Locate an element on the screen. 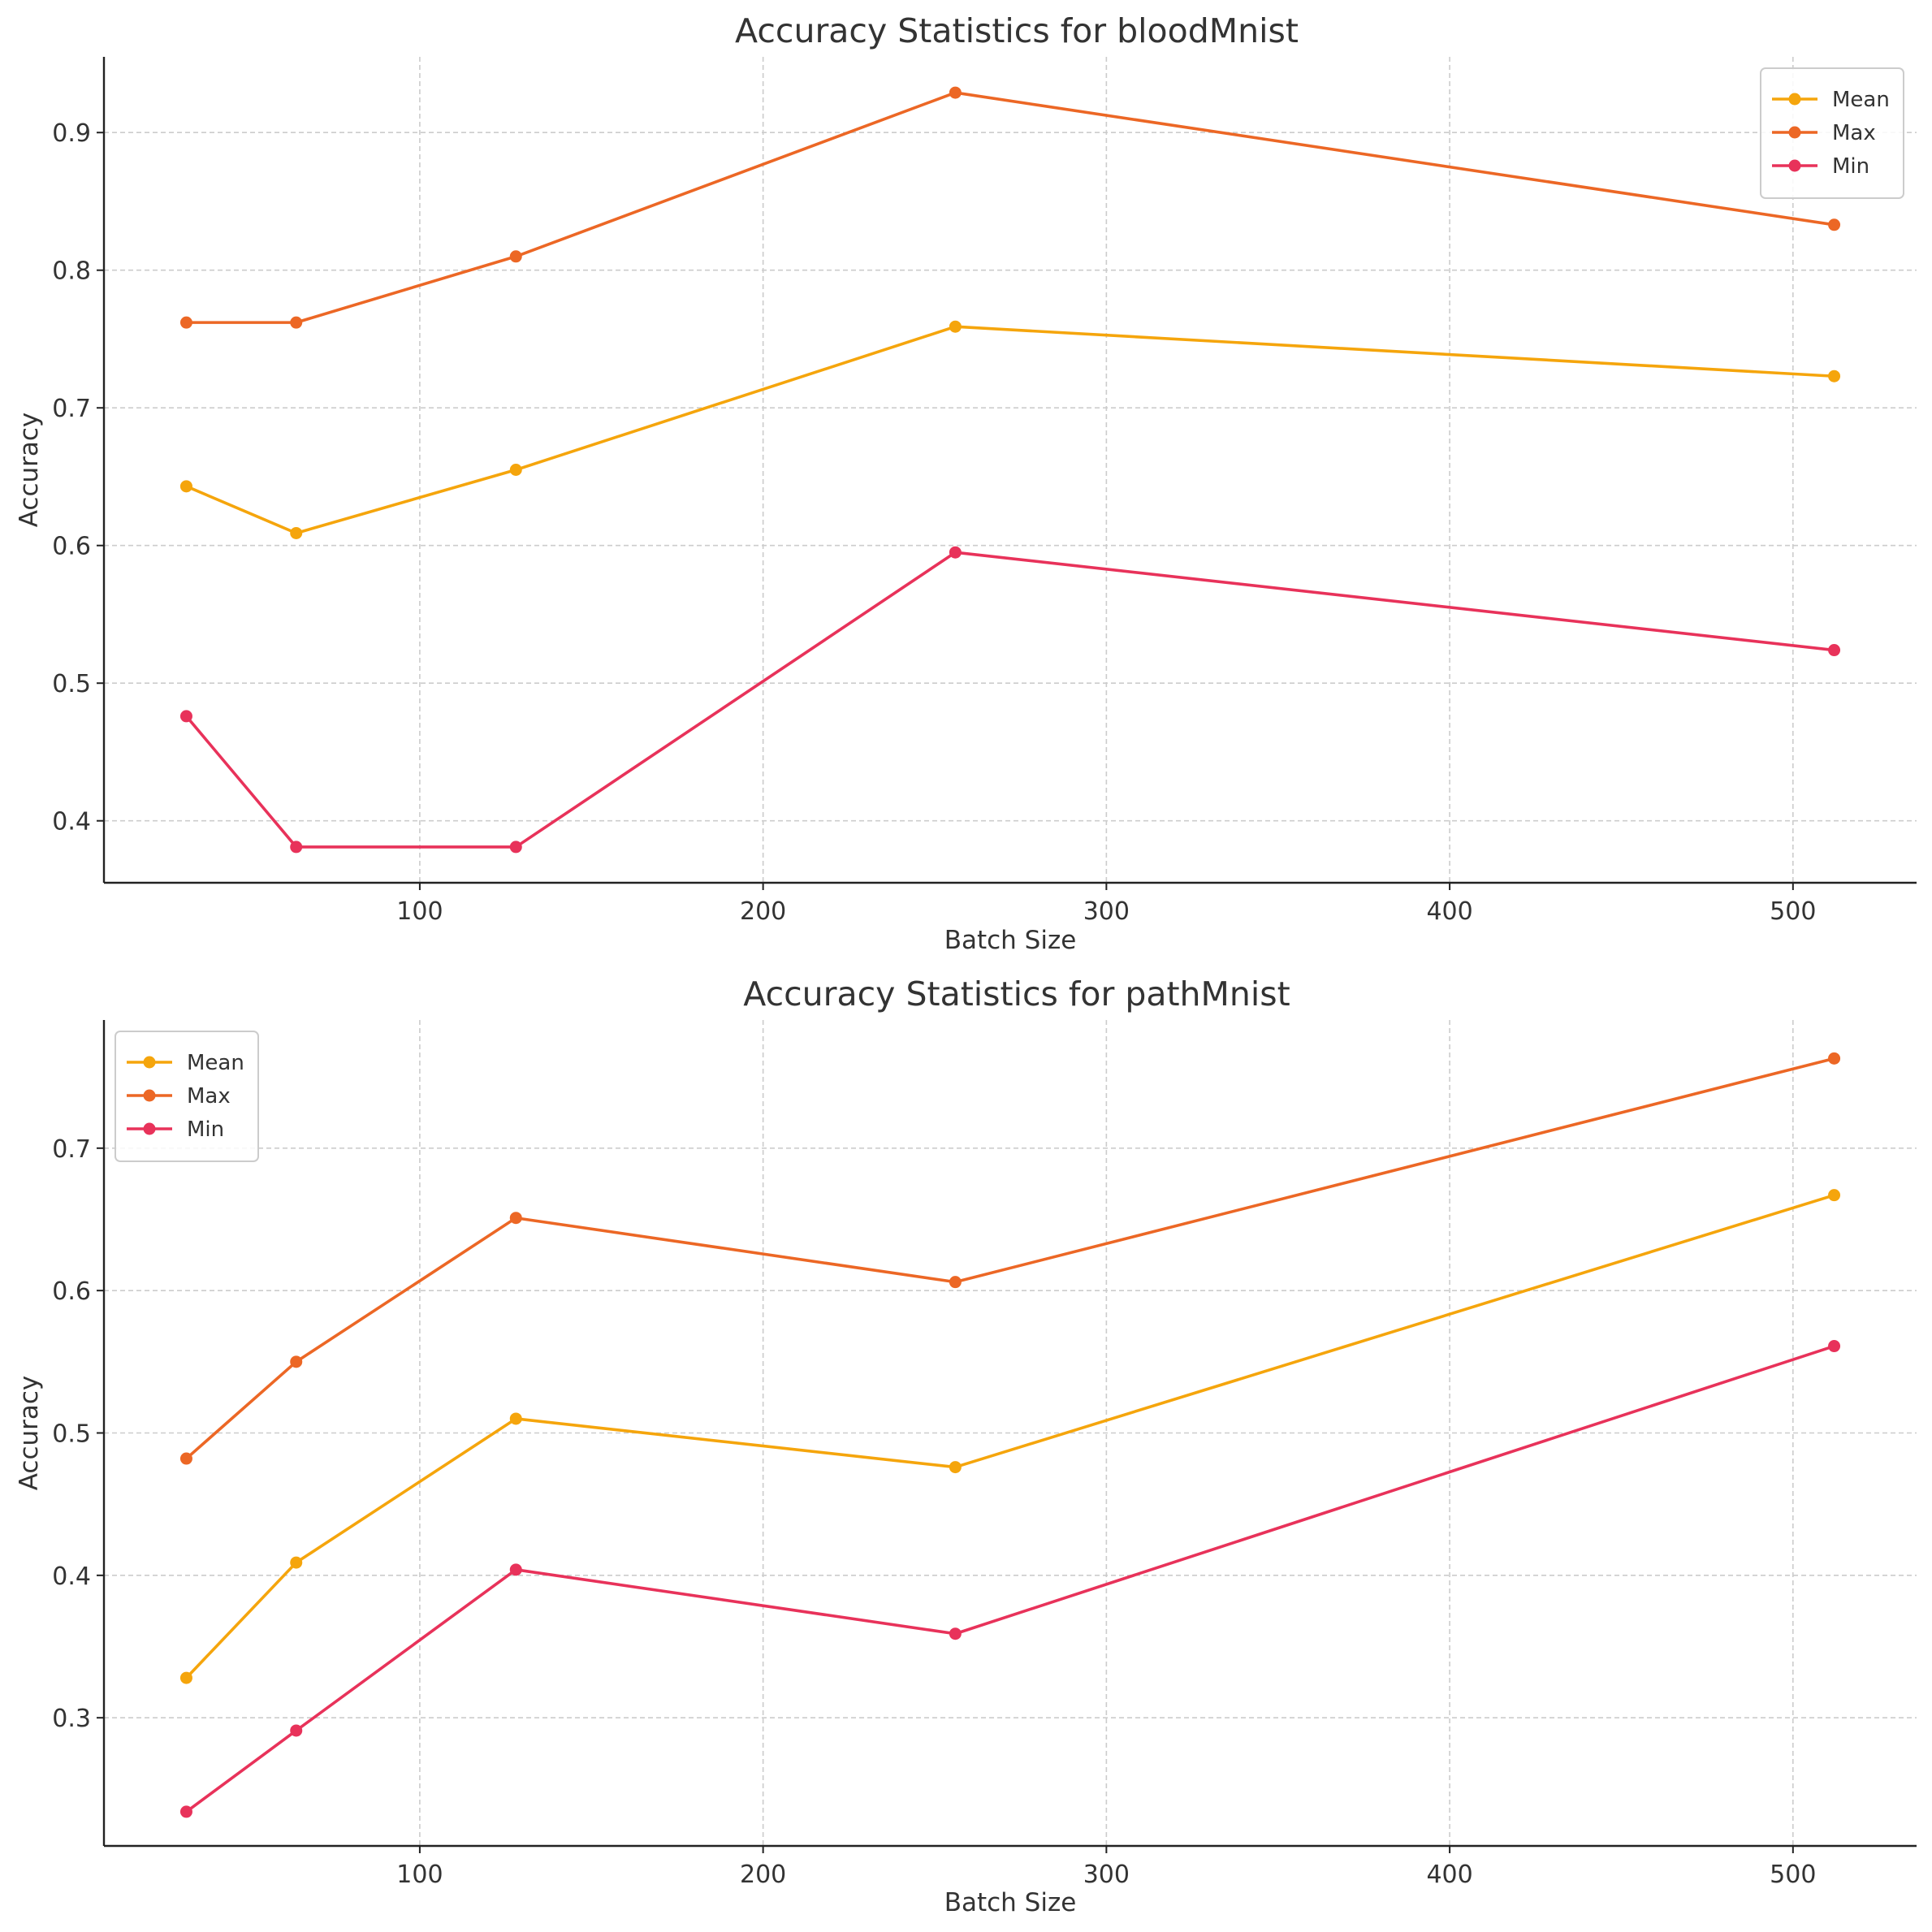 Image resolution: width=1932 pixels, height=1932 pixels. y-tick-label: 0.8 is located at coordinates (71, 272).